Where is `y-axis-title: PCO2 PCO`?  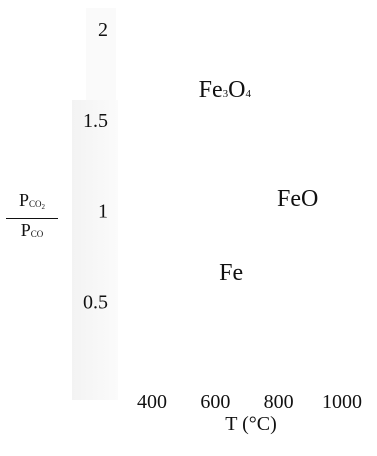 y-axis-title: PCO2 PCO is located at coordinates (32, 217).